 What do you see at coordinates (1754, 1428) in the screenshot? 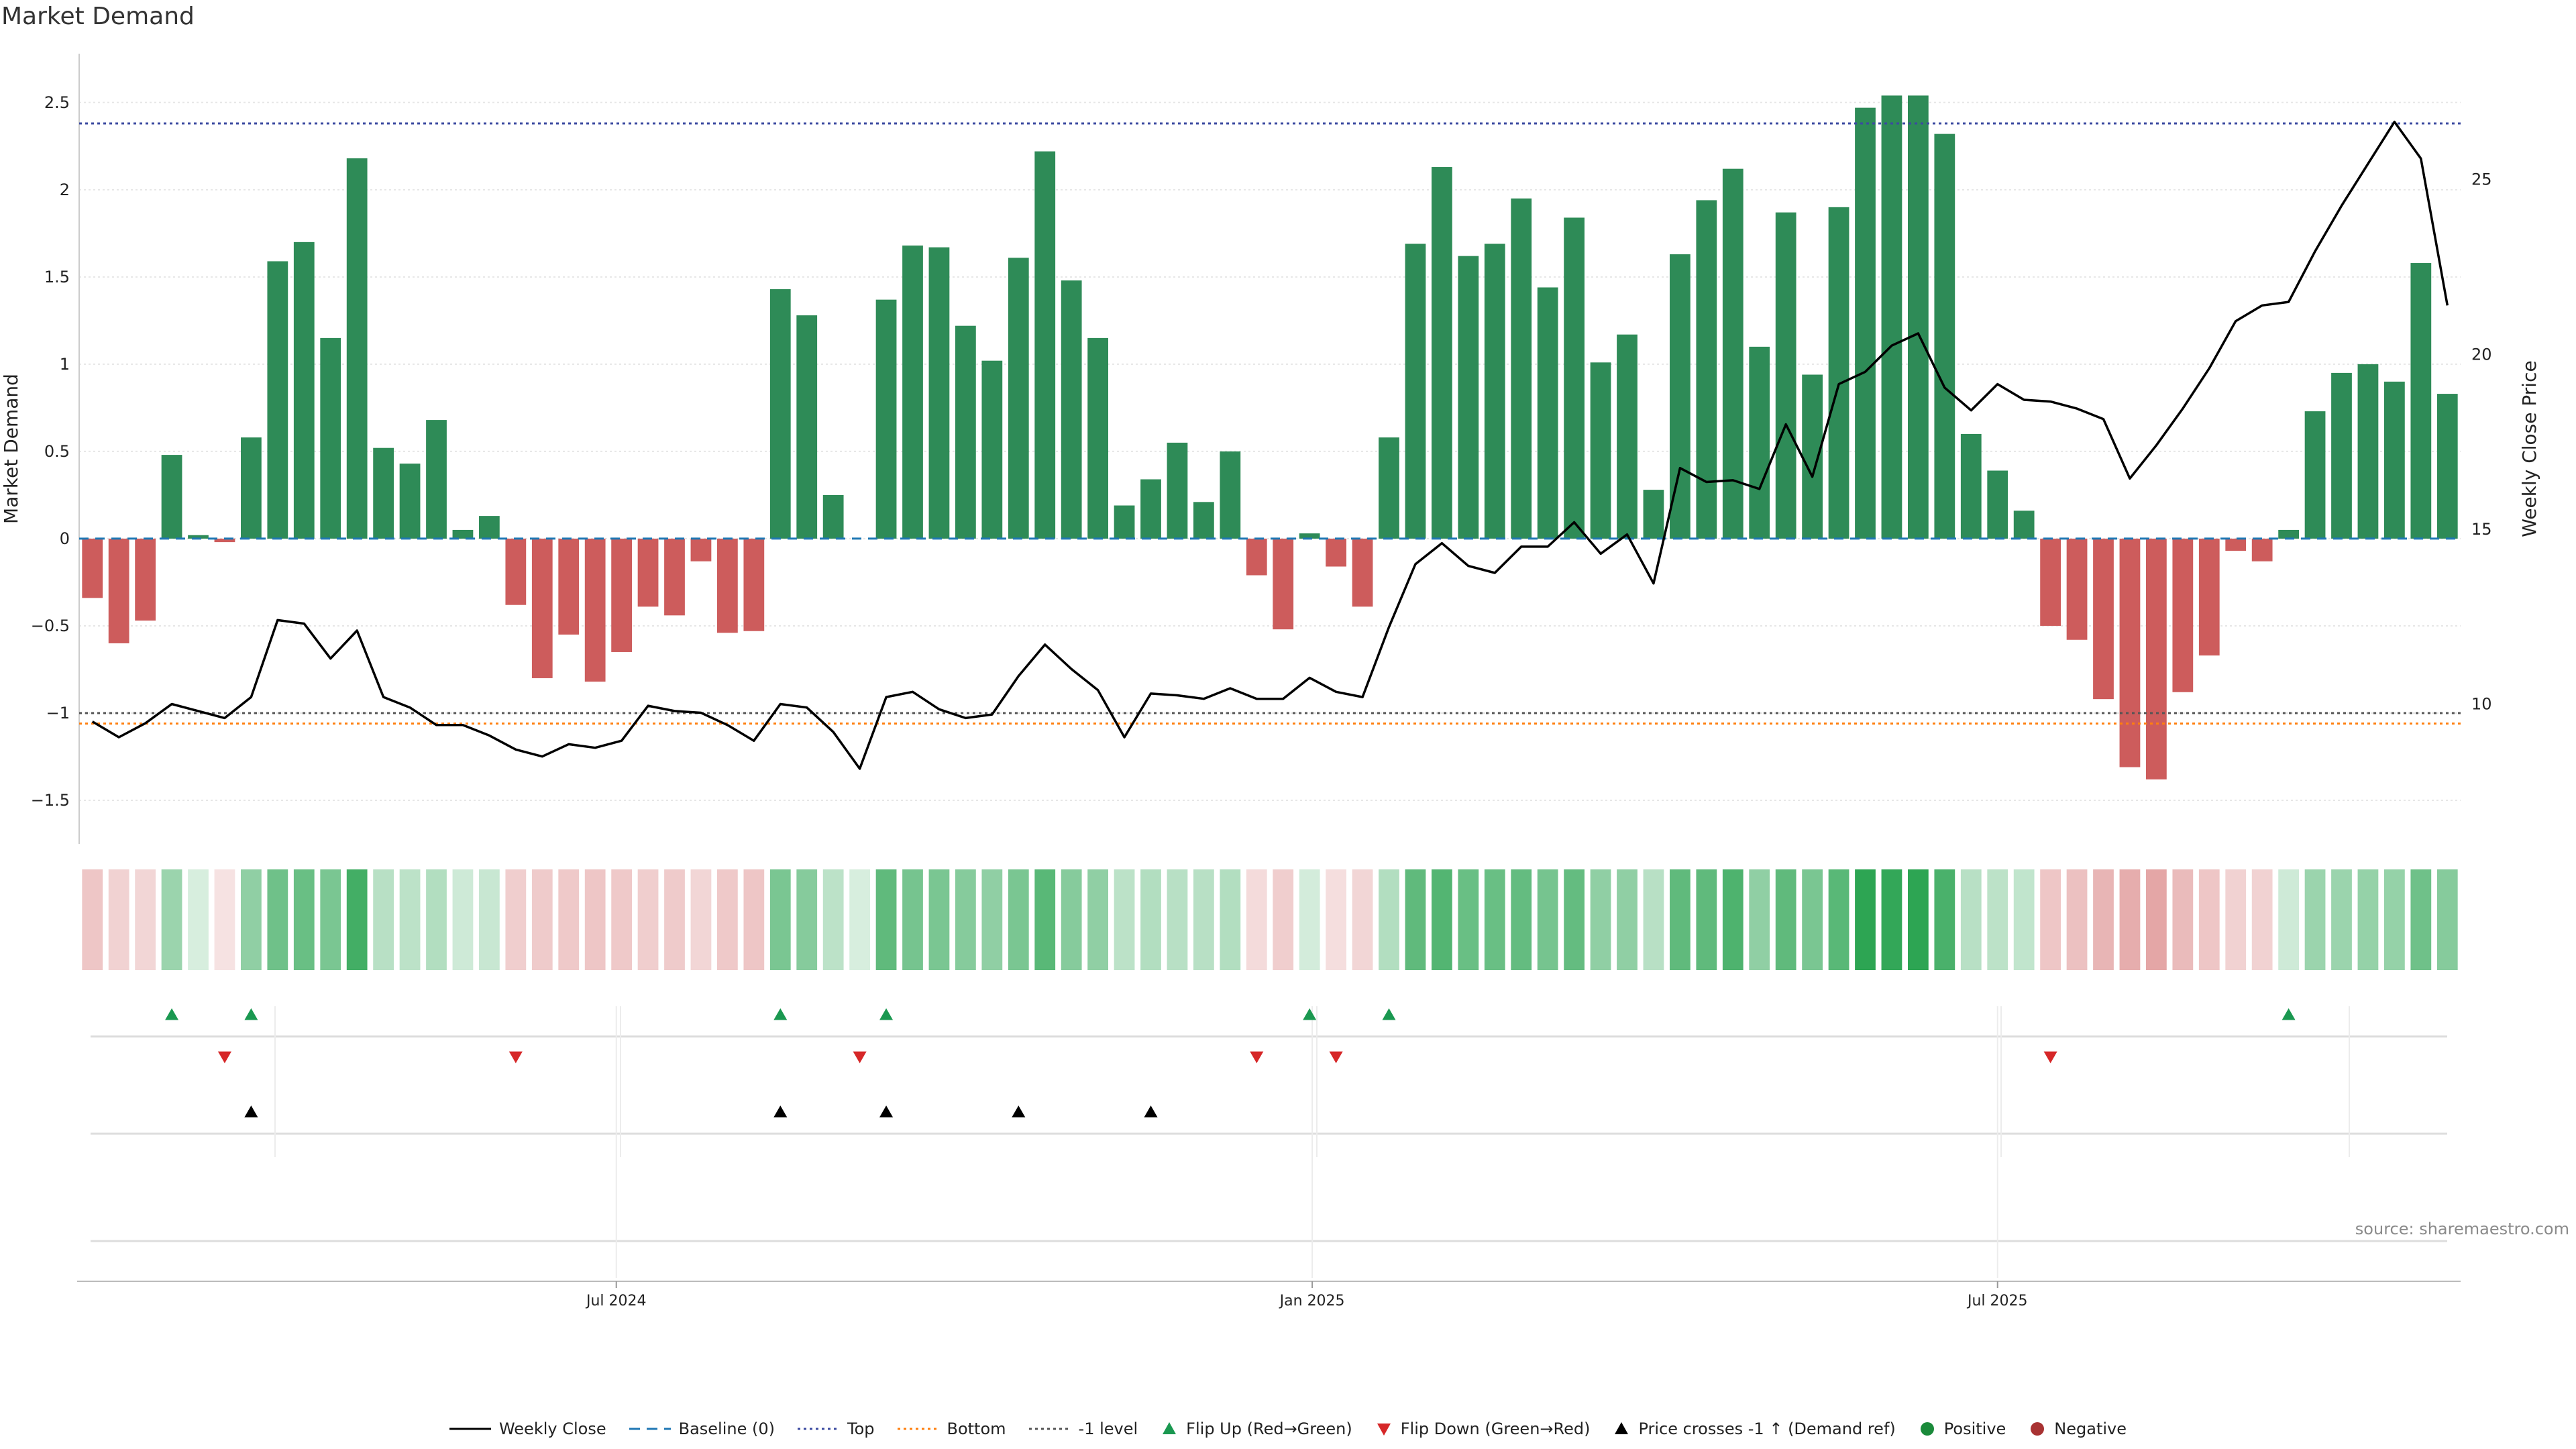
I see `legend-item: Price crosses -1 ↑ (Demand ref)` at bounding box center [1754, 1428].